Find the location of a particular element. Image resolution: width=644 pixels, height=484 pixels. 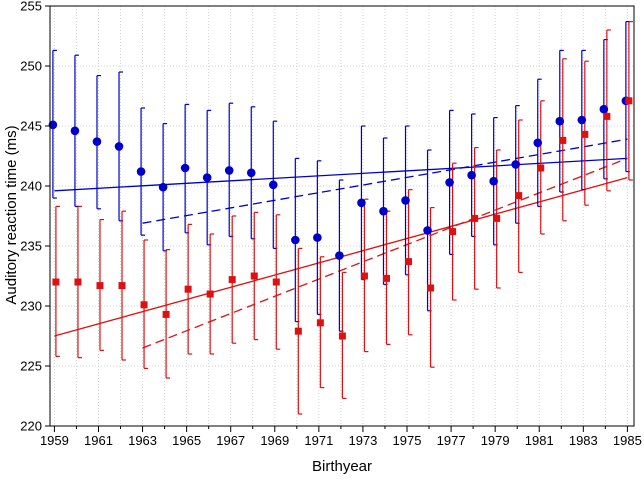

y-tick-label: 240 is located at coordinates (31, 186).